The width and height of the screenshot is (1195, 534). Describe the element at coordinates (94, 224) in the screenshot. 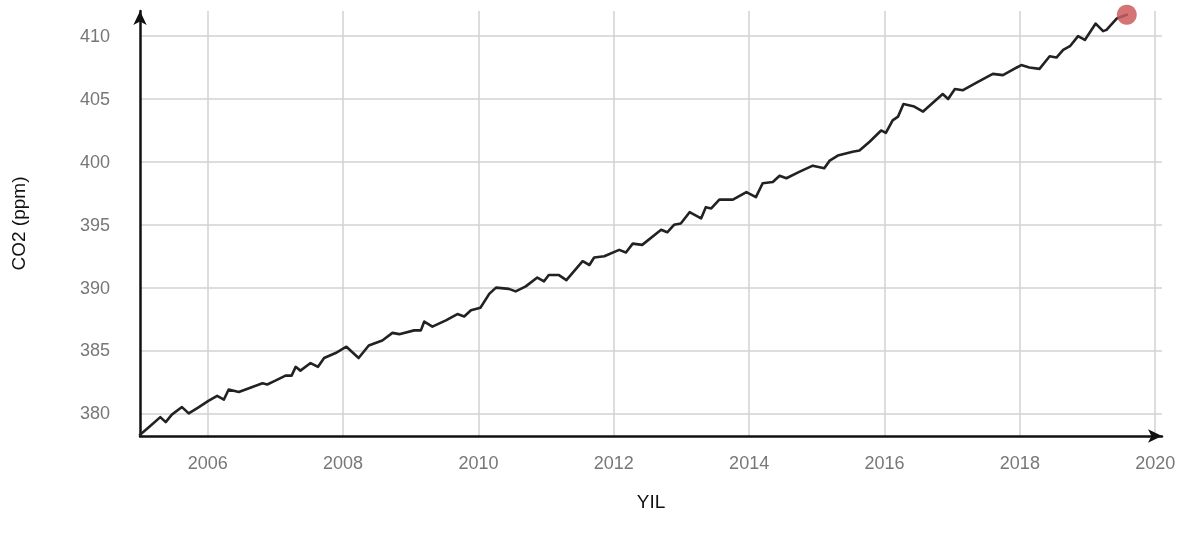

I see `y-tick-label: 395` at that location.